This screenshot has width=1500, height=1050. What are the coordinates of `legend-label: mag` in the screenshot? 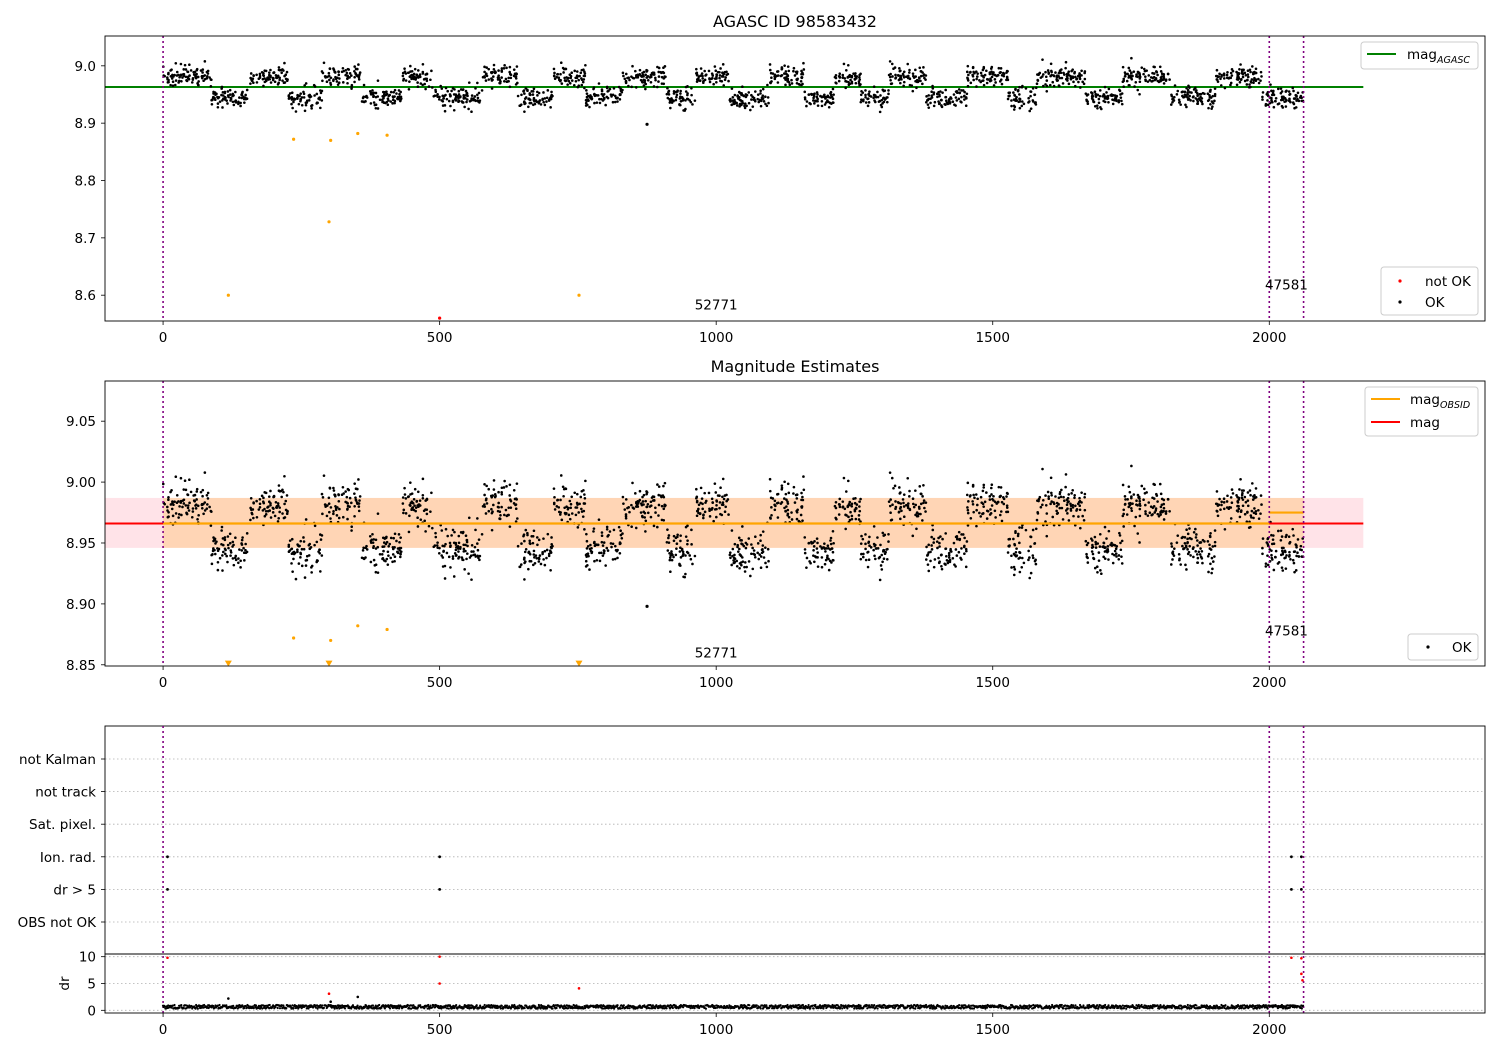 It's located at (1425, 423).